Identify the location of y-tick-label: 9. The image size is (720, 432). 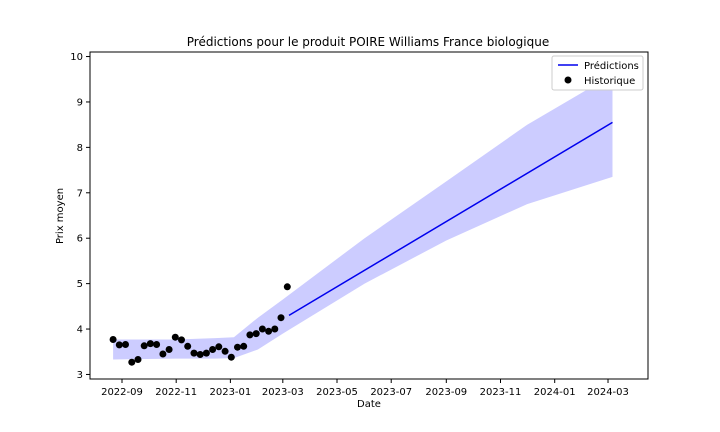
(80, 102).